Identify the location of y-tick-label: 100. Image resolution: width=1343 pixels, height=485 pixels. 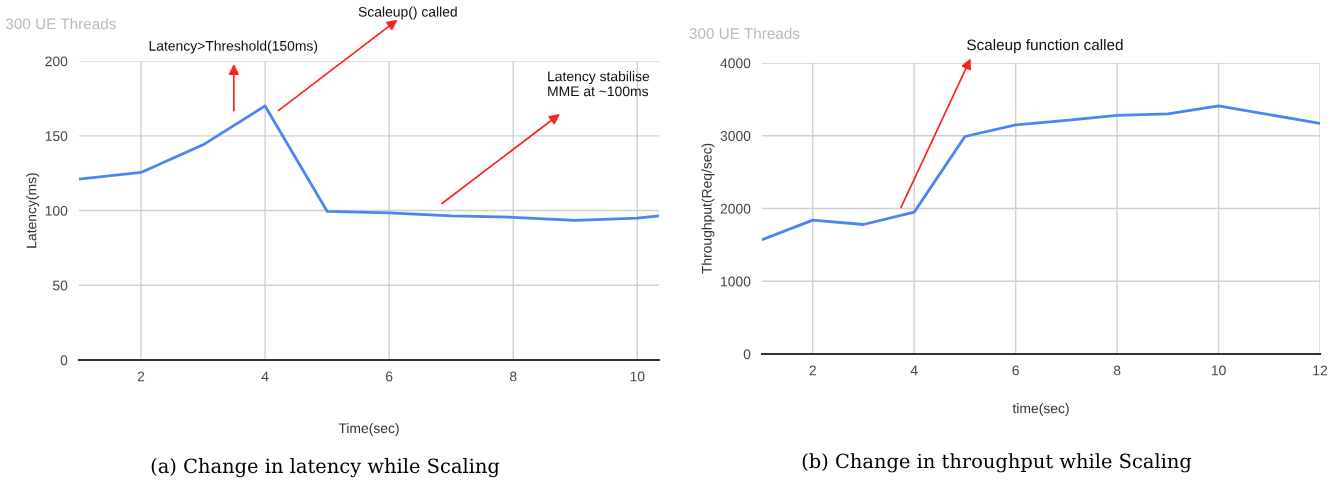
(56, 210).